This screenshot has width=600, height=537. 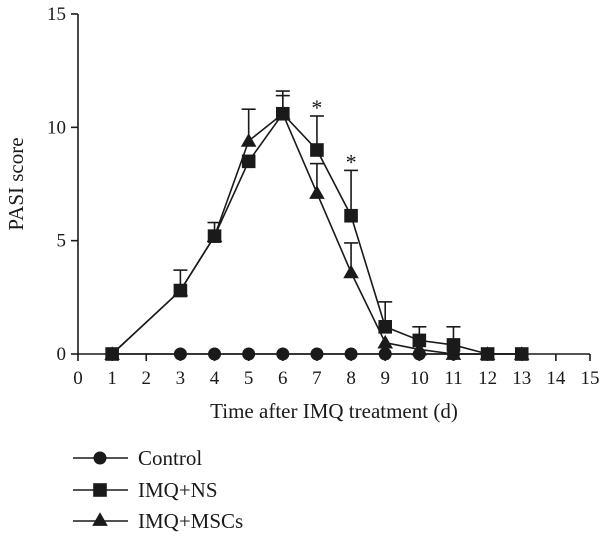 What do you see at coordinates (590, 378) in the screenshot?
I see `x-tick-label: 15` at bounding box center [590, 378].